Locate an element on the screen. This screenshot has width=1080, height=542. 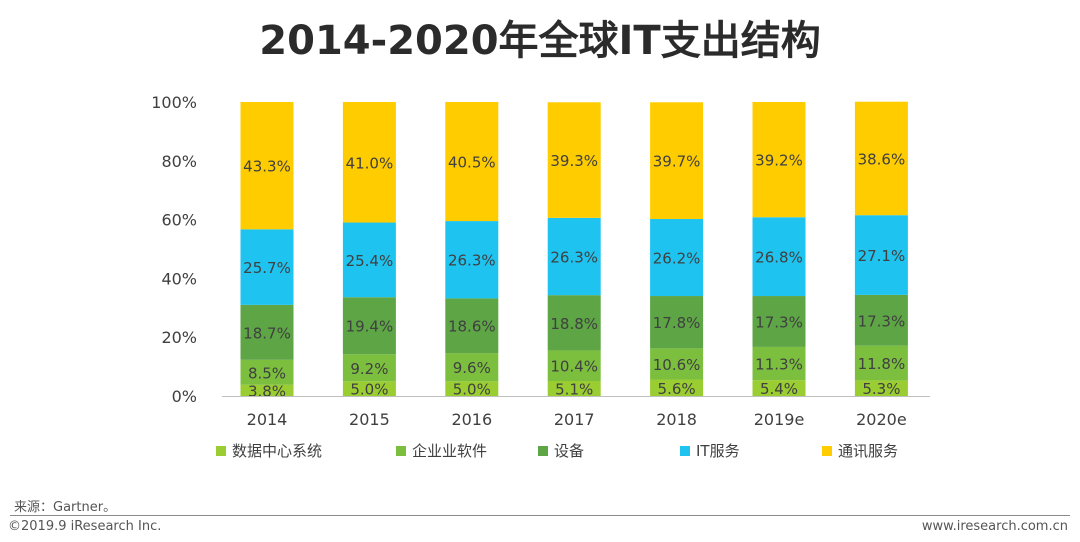
data-label: 5.1% is located at coordinates (574, 390).